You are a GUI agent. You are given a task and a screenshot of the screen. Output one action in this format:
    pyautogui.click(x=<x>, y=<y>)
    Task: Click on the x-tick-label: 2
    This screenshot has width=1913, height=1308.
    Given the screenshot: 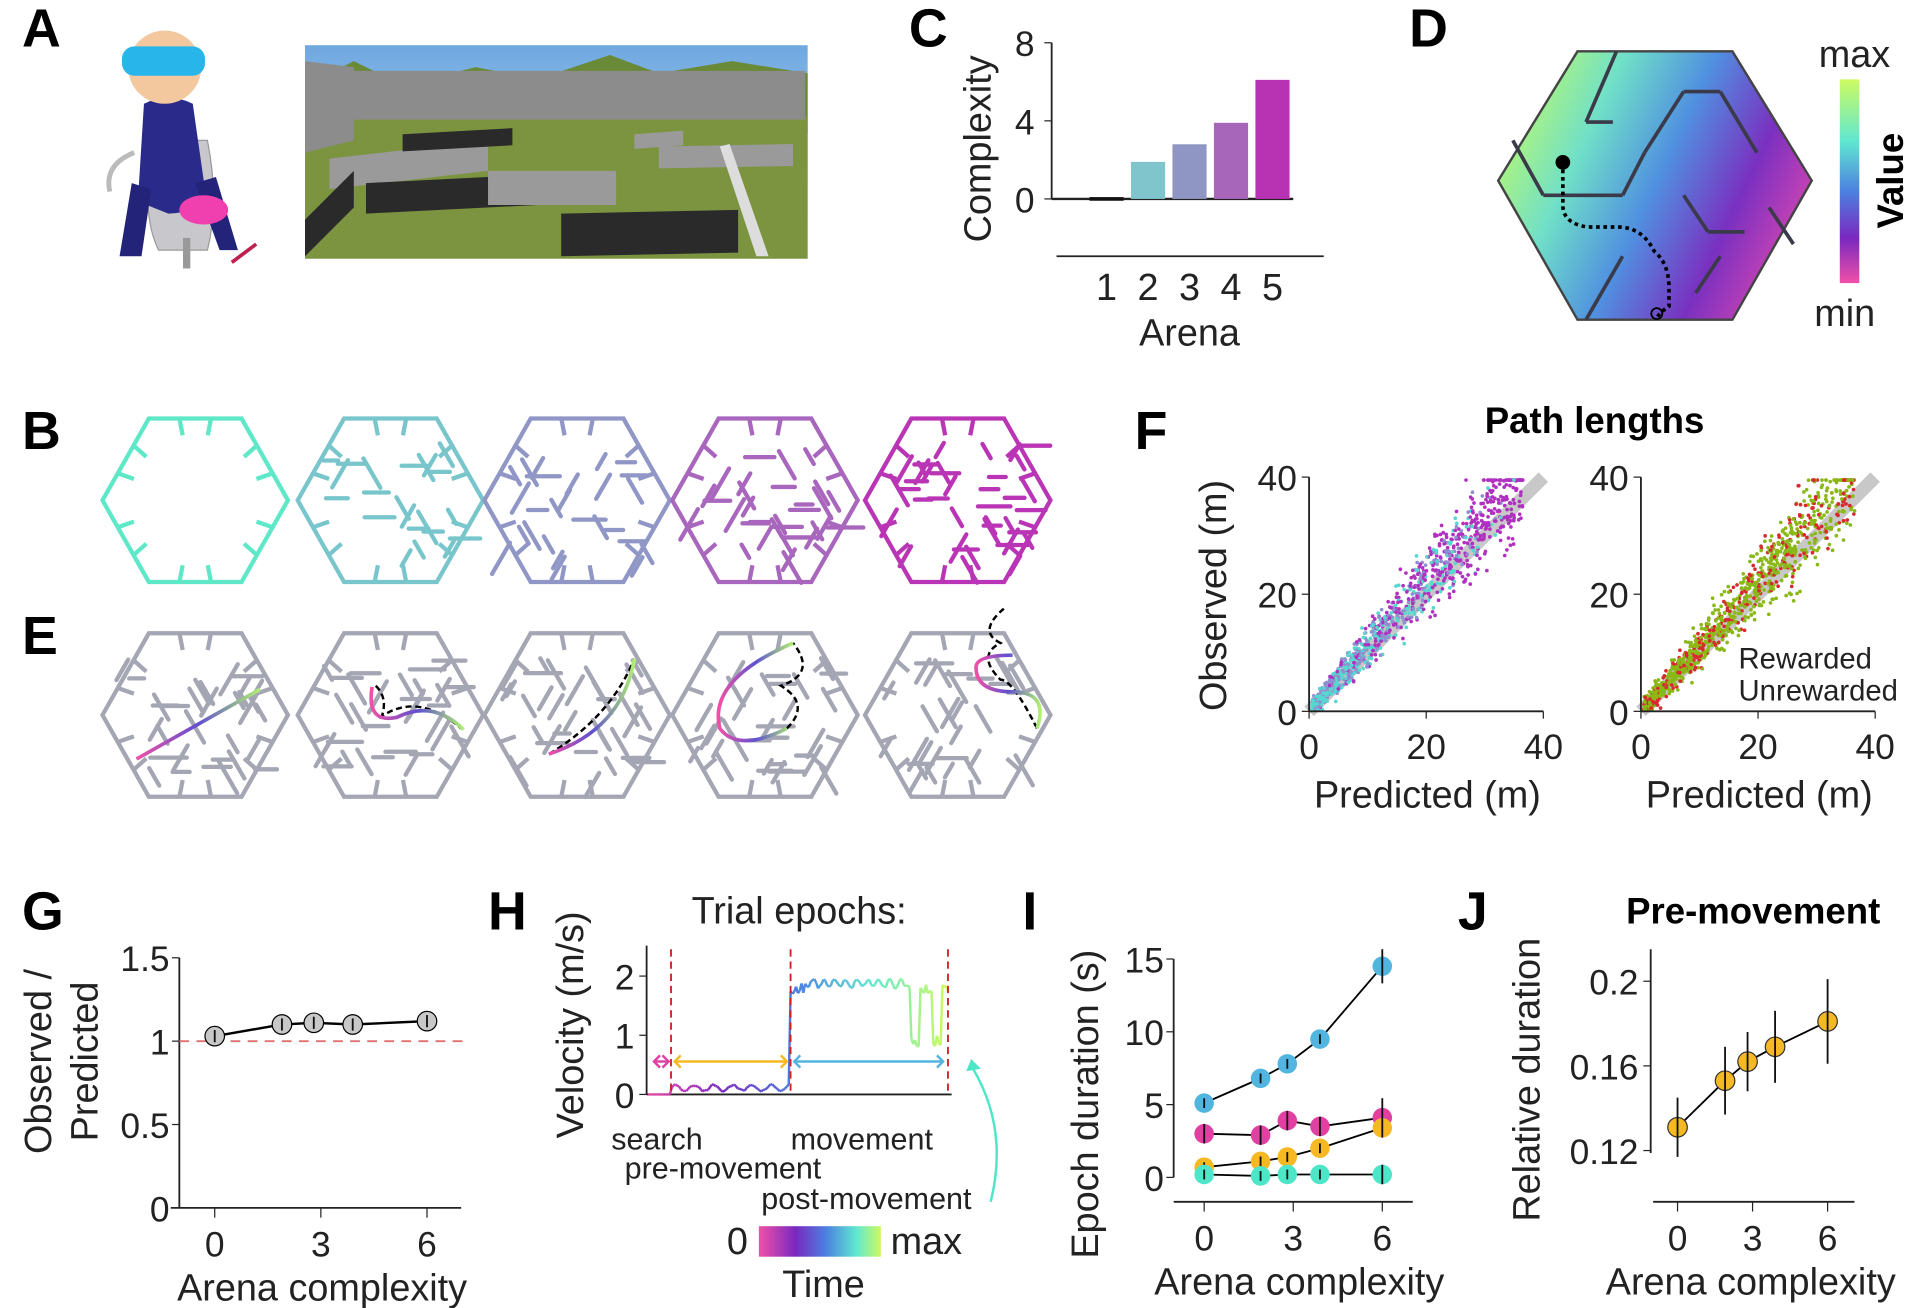 What is the action you would take?
    pyautogui.click(x=1148, y=288)
    